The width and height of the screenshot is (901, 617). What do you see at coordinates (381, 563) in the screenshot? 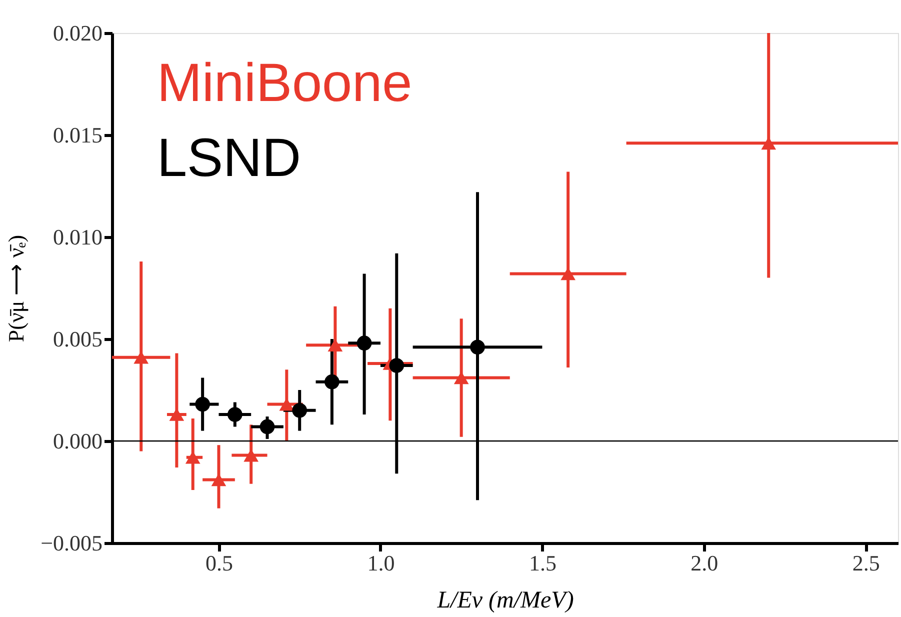
I see `x-tick-label: 1.0` at bounding box center [381, 563].